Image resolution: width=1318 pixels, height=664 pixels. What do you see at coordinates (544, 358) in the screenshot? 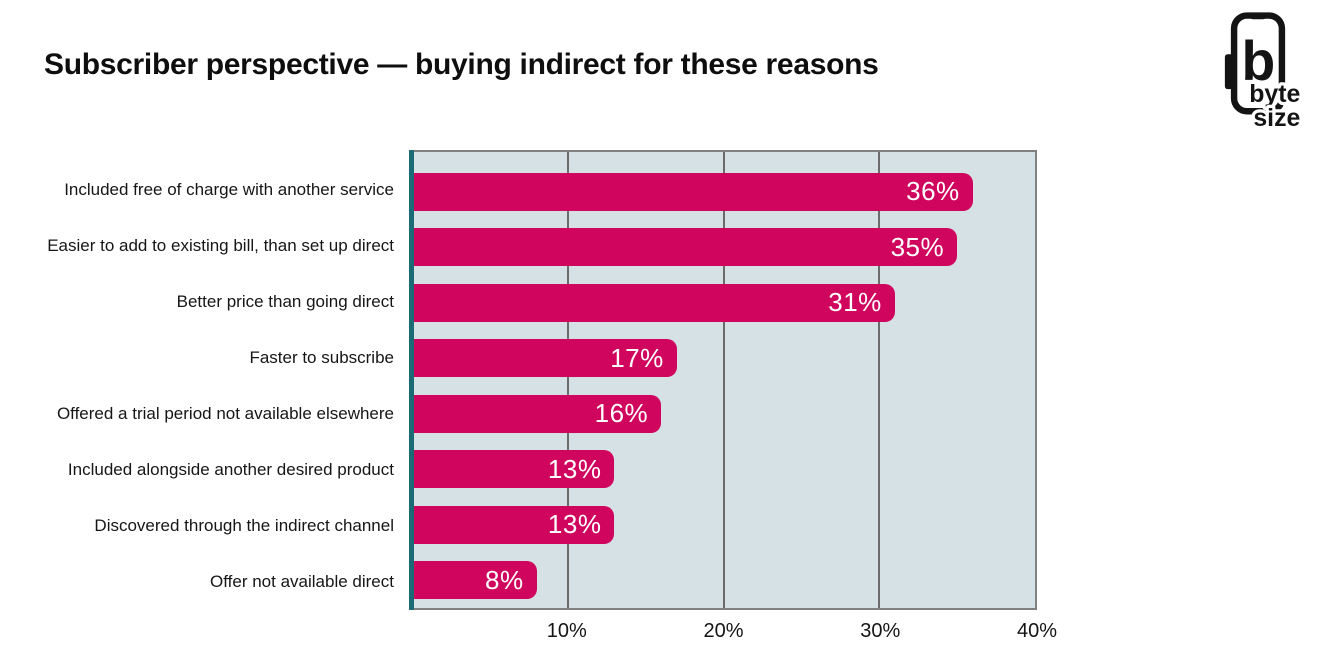
I see `bar: 17%` at bounding box center [544, 358].